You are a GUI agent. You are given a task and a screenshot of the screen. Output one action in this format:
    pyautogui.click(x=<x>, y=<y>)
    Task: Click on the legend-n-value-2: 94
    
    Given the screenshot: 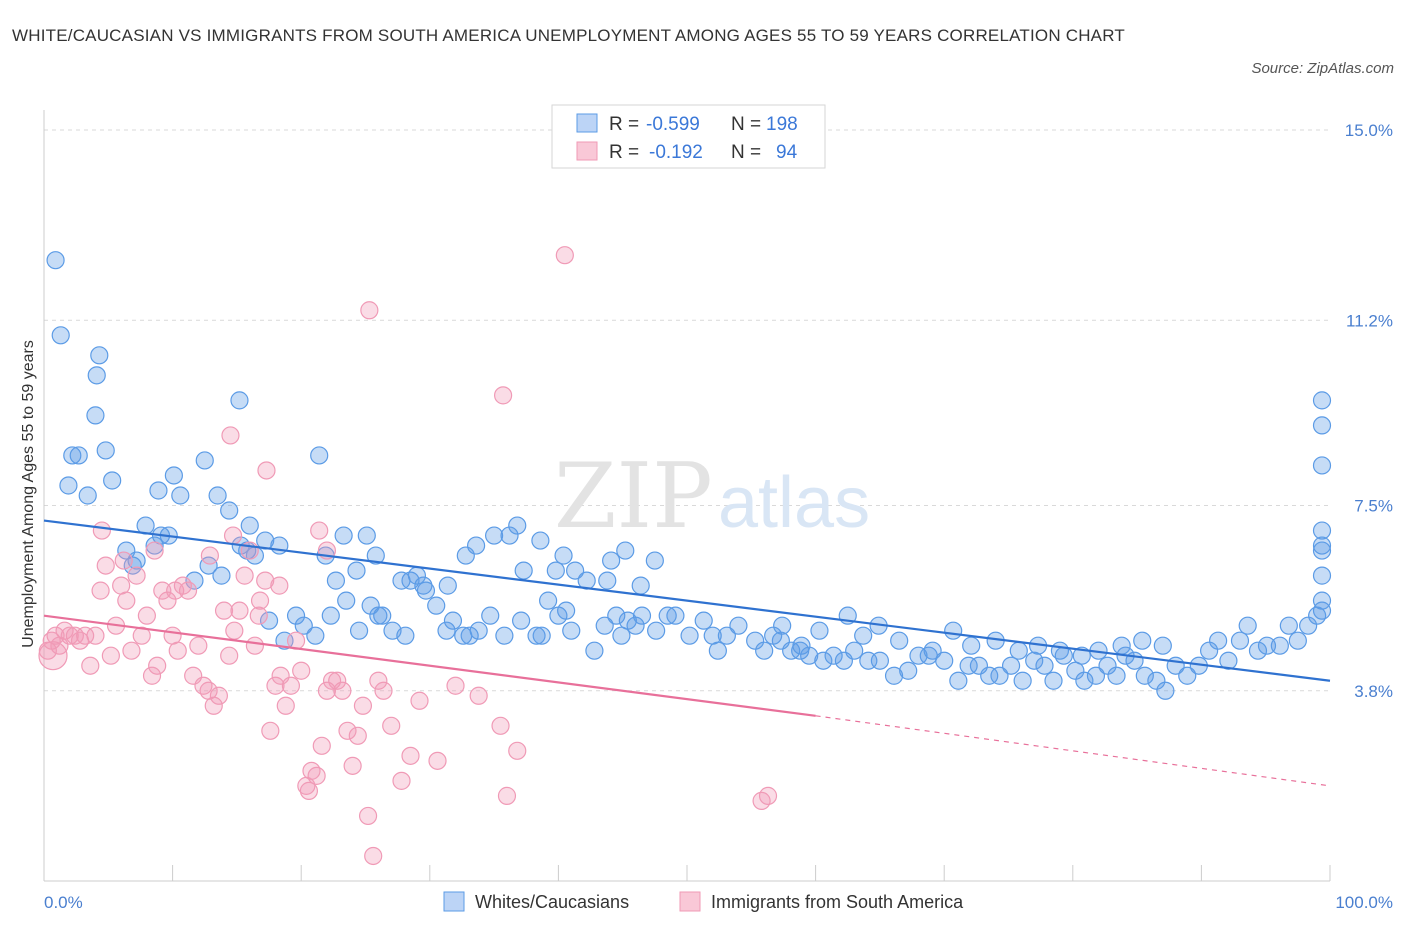 What is the action you would take?
    pyautogui.click(x=787, y=152)
    